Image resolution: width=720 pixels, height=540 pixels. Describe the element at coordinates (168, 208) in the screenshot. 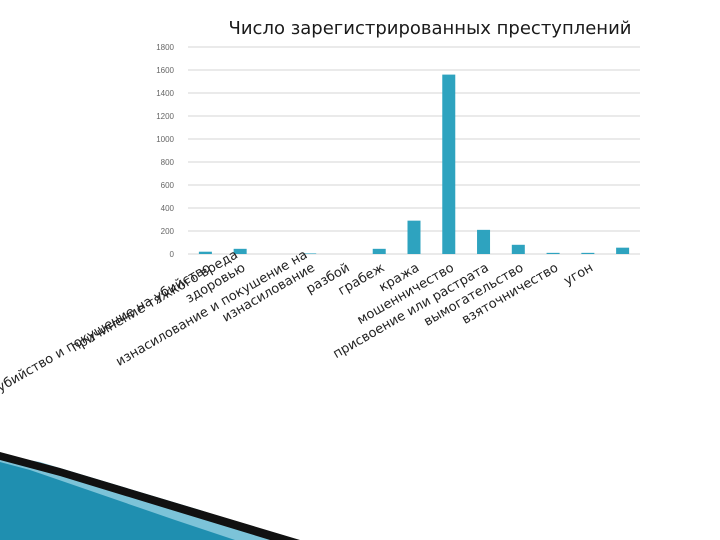

I see `y-tick-label: 400` at that location.